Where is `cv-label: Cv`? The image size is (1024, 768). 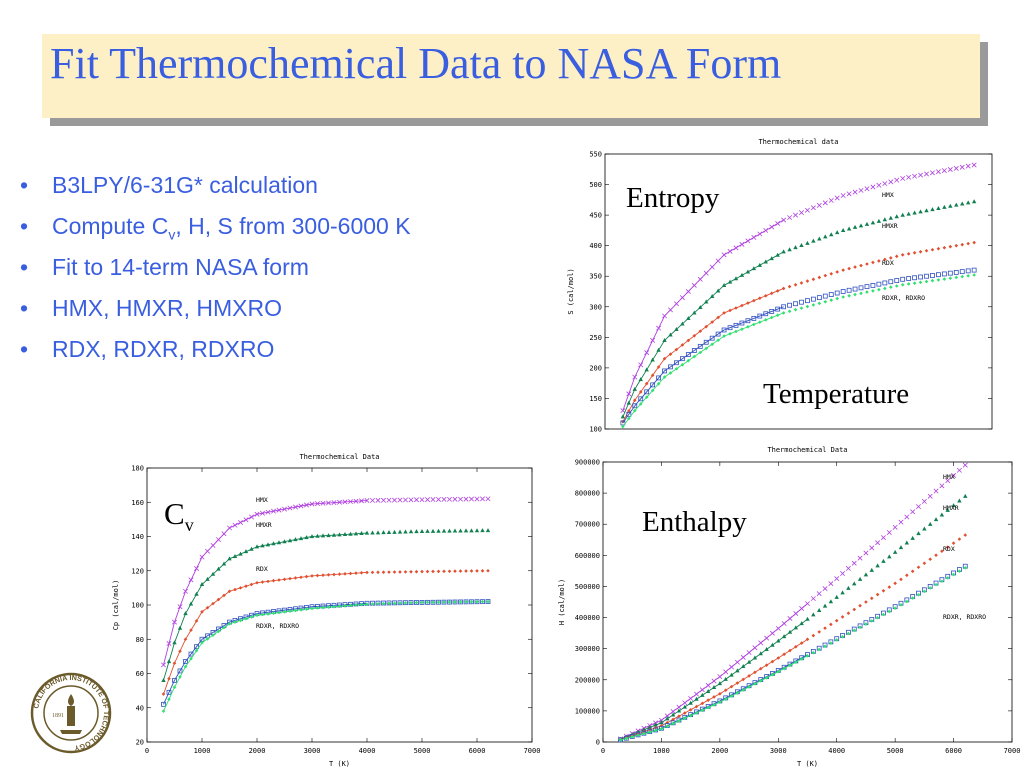
cv-label: Cv is located at coordinates (179, 516).